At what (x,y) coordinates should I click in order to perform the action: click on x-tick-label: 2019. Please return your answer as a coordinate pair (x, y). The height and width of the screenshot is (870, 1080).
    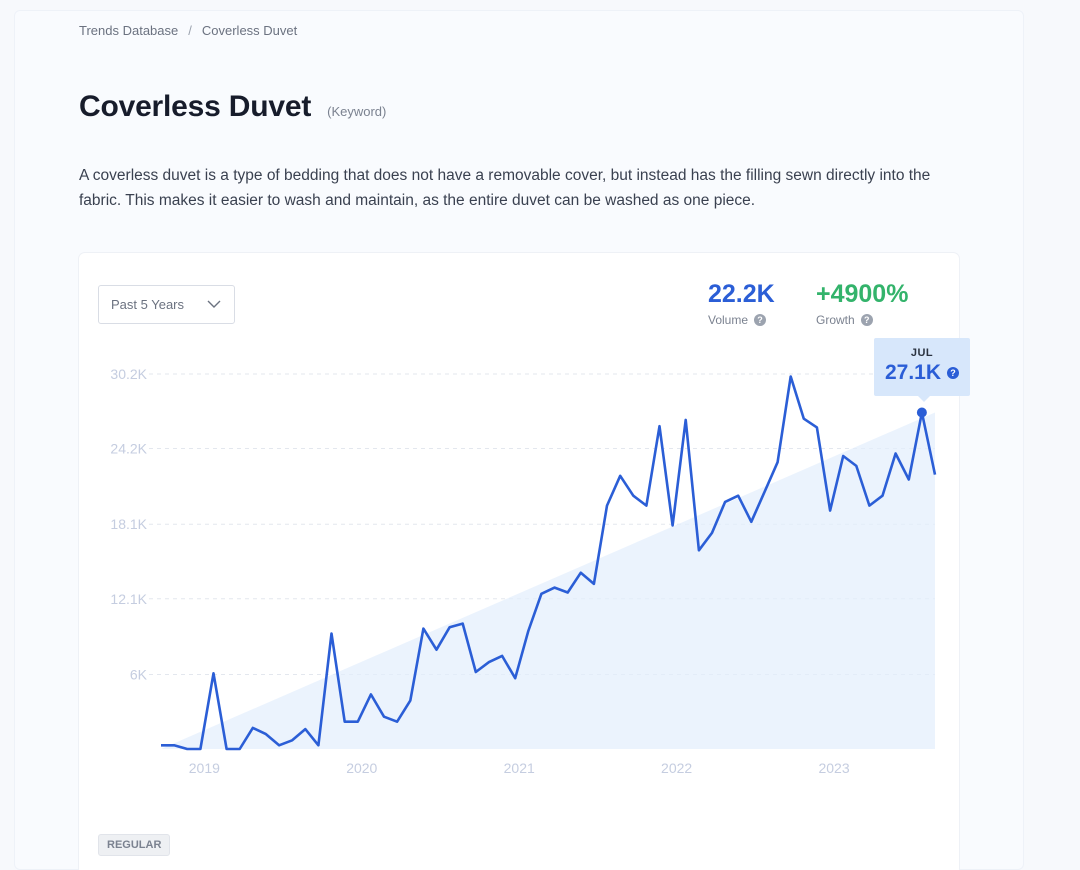
    Looking at the image, I should click on (204, 768).